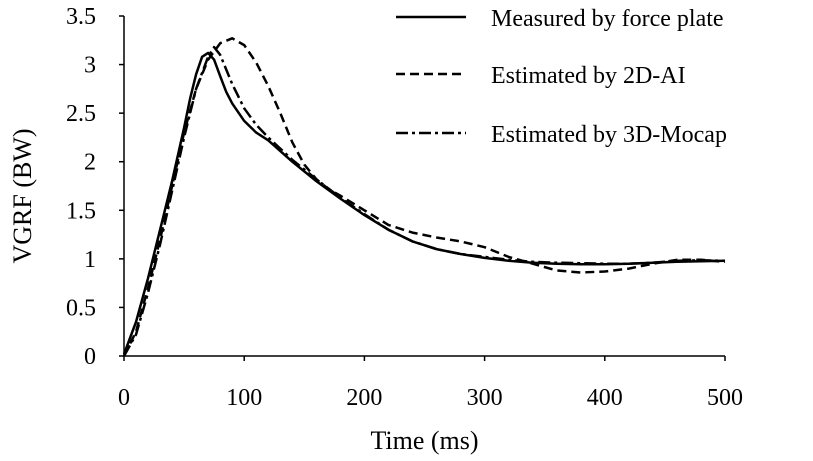 The height and width of the screenshot is (461, 813). I want to click on y-tick-group: 0 0.5 1 1.5 2 2.5 3 3.5, so click(95, 187).